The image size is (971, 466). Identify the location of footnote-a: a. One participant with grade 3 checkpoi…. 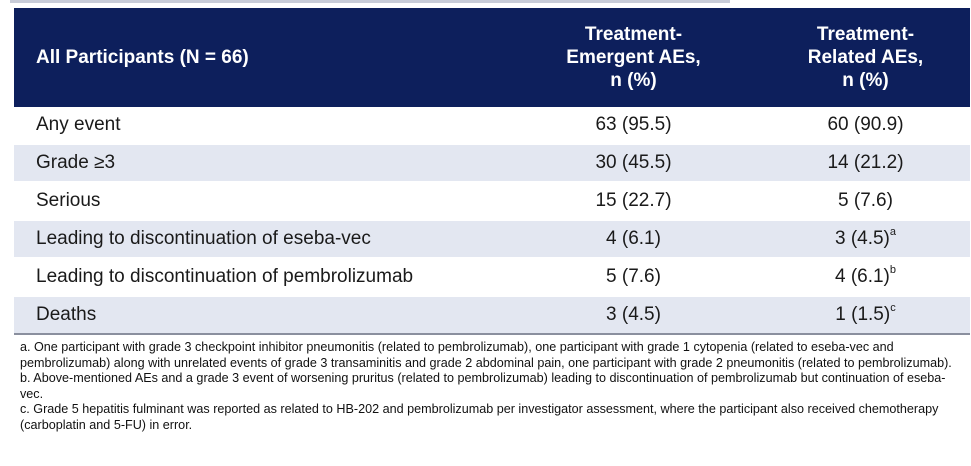
(486, 355).